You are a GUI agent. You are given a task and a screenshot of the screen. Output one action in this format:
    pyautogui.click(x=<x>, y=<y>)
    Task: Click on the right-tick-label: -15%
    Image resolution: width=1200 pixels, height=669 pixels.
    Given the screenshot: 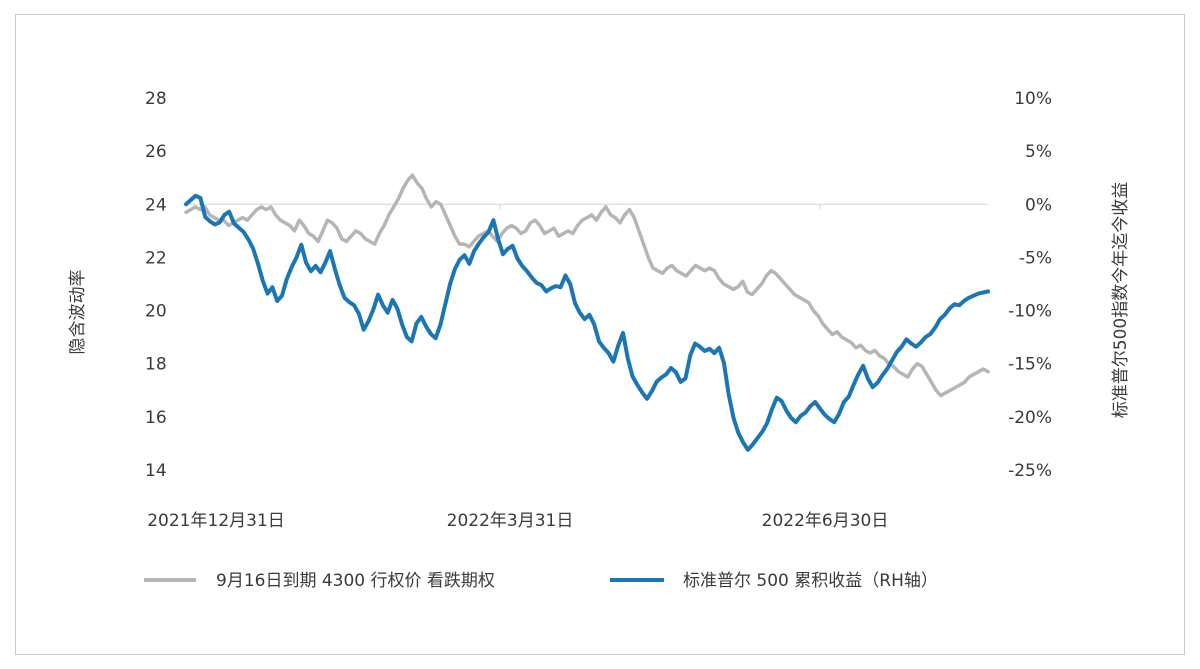 What is the action you would take?
    pyautogui.click(x=1030, y=365)
    